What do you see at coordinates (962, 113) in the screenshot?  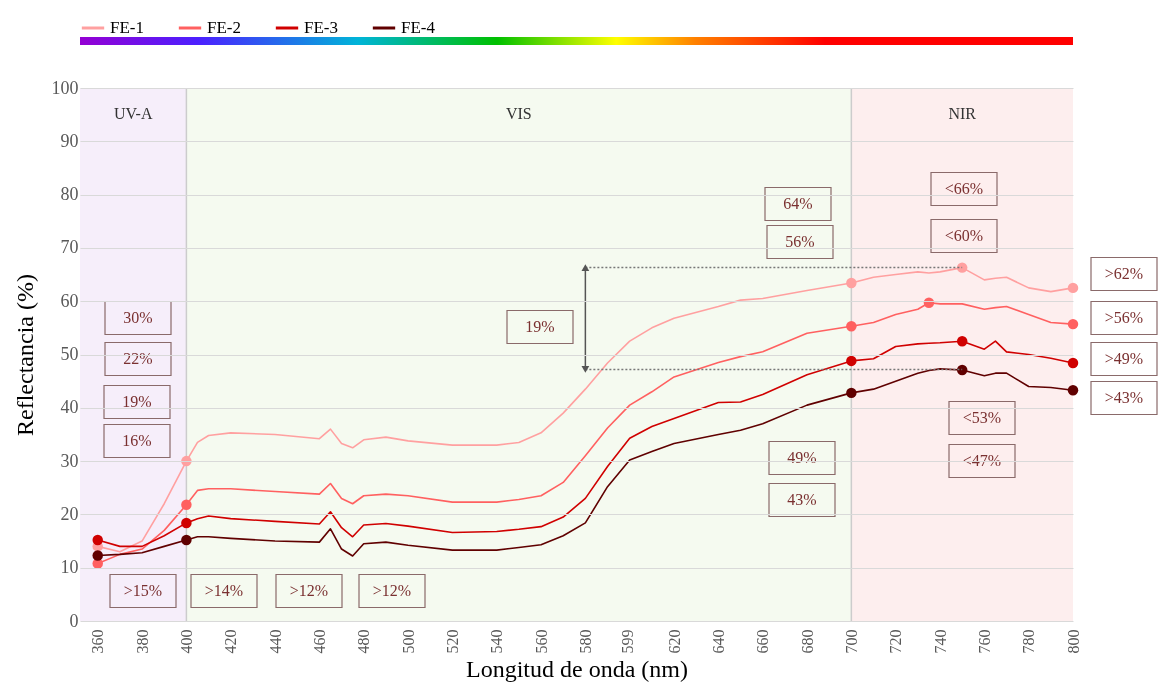 I see `band-label: NIR` at bounding box center [962, 113].